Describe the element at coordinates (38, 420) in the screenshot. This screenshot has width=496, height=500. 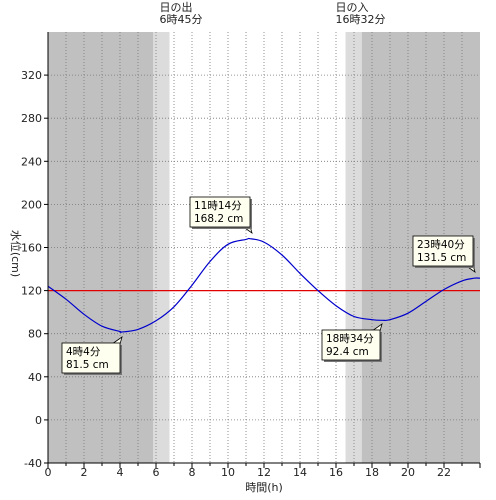
I see `y-tick-label: 0` at that location.